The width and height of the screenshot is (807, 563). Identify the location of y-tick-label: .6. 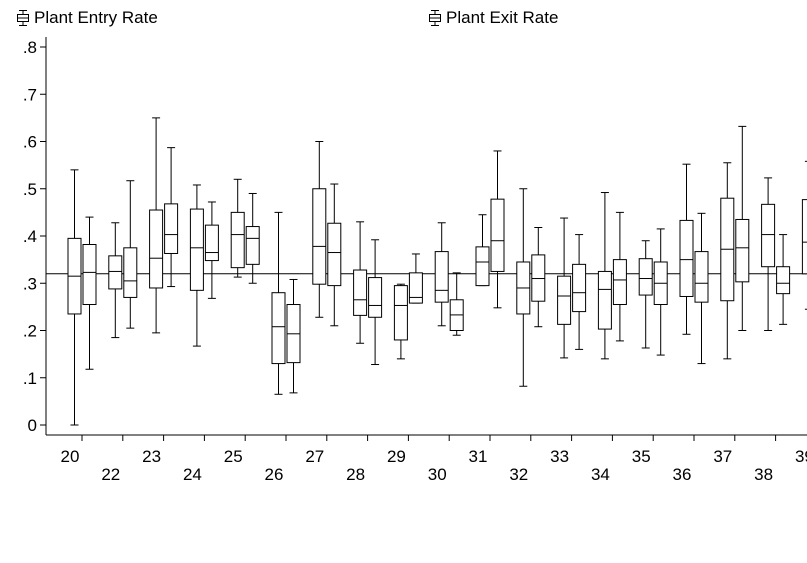
(30, 142).